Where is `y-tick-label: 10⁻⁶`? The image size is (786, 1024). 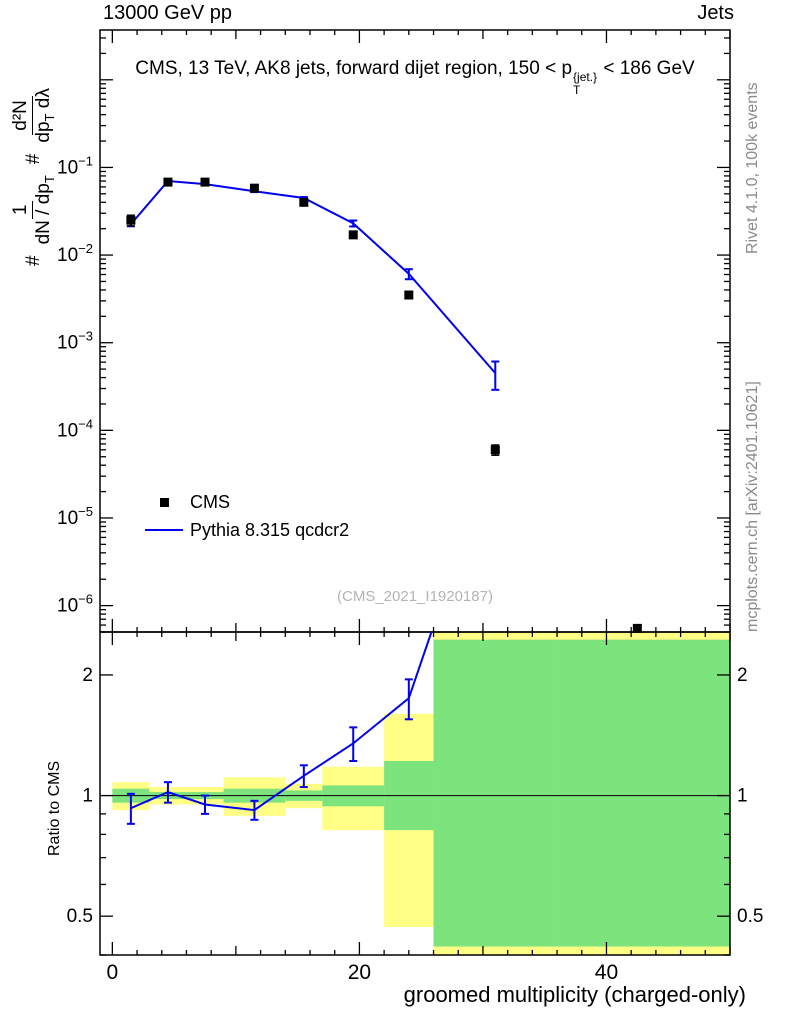 y-tick-label: 10⁻⁶ is located at coordinates (75, 604).